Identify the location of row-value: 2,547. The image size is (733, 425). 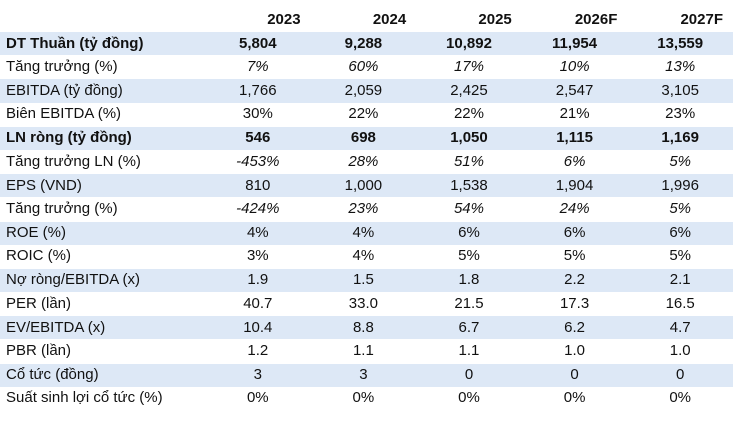
(574, 90).